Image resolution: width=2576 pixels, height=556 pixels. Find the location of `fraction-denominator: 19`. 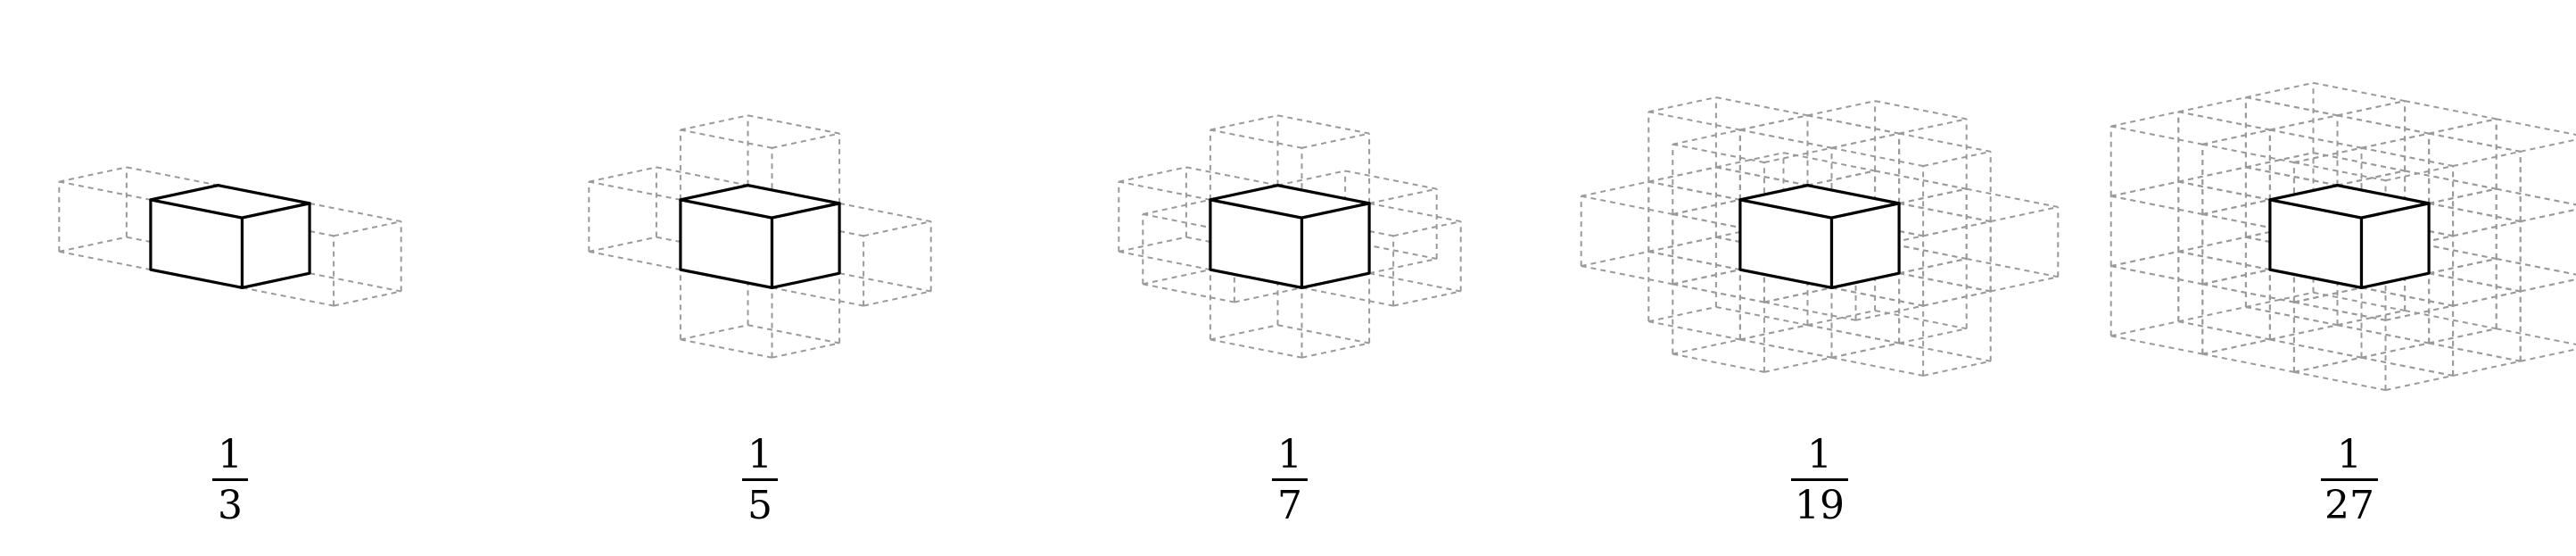

fraction-denominator: 19 is located at coordinates (1820, 505).